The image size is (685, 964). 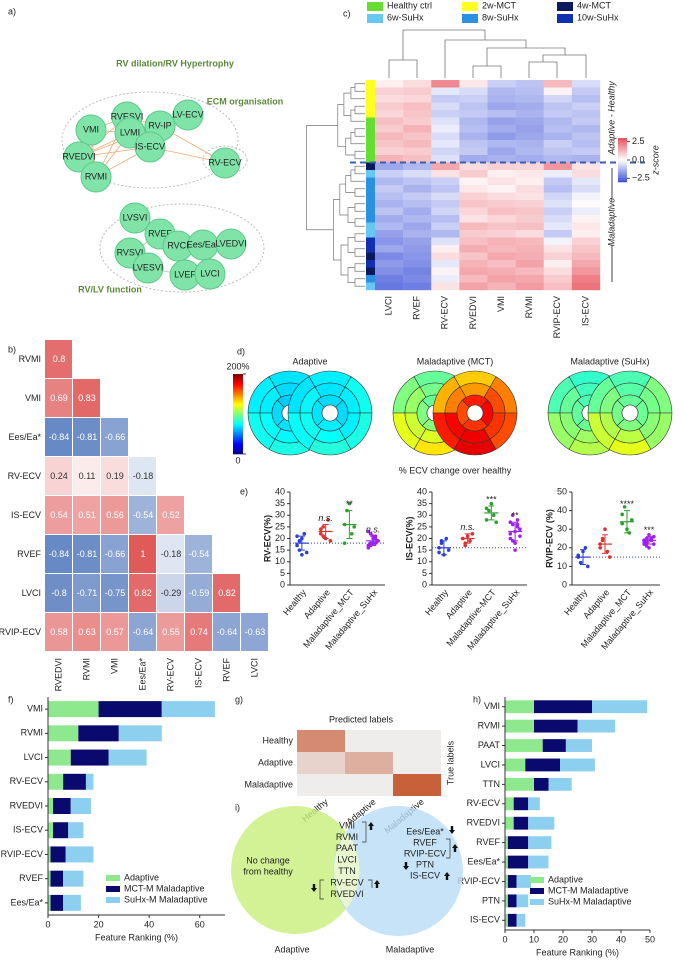 What do you see at coordinates (500, 17) in the screenshot?
I see `legend-label: 8w-SuHx` at bounding box center [500, 17].